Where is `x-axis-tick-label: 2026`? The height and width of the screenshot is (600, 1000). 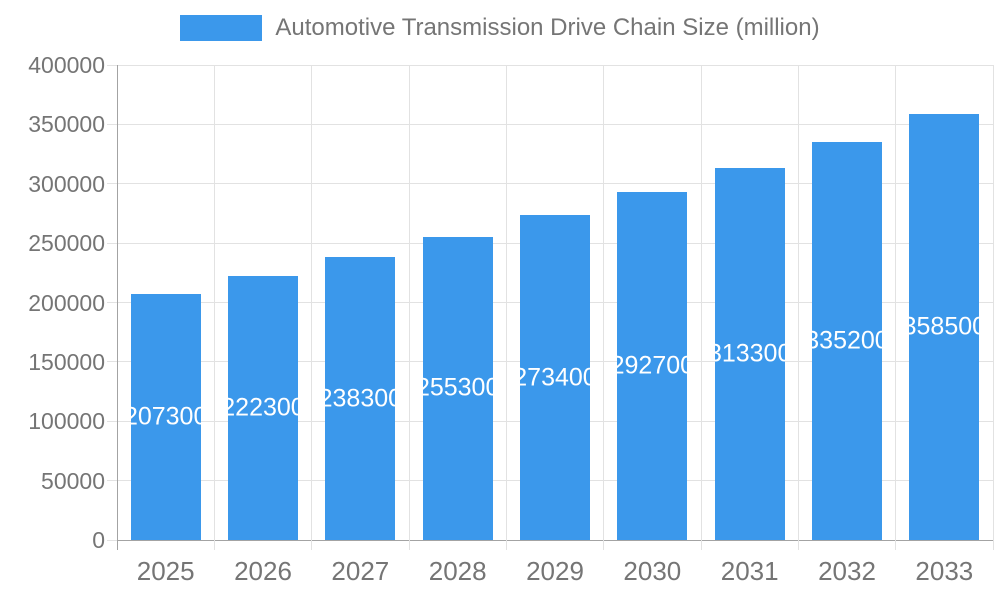
x-axis-tick-label: 2026 is located at coordinates (263, 571).